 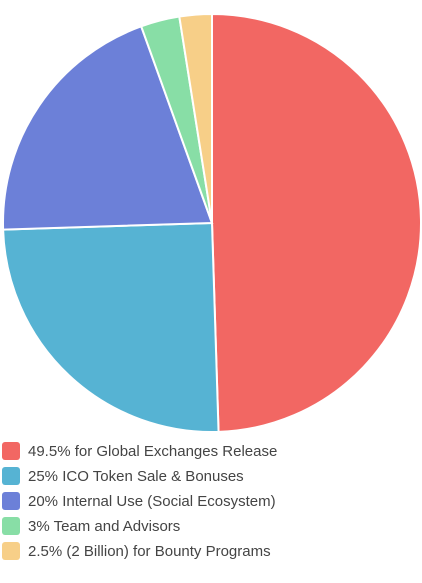 What do you see at coordinates (152, 501) in the screenshot?
I see `legend-label: 20% Internal Use (Social Ecosystem)` at bounding box center [152, 501].